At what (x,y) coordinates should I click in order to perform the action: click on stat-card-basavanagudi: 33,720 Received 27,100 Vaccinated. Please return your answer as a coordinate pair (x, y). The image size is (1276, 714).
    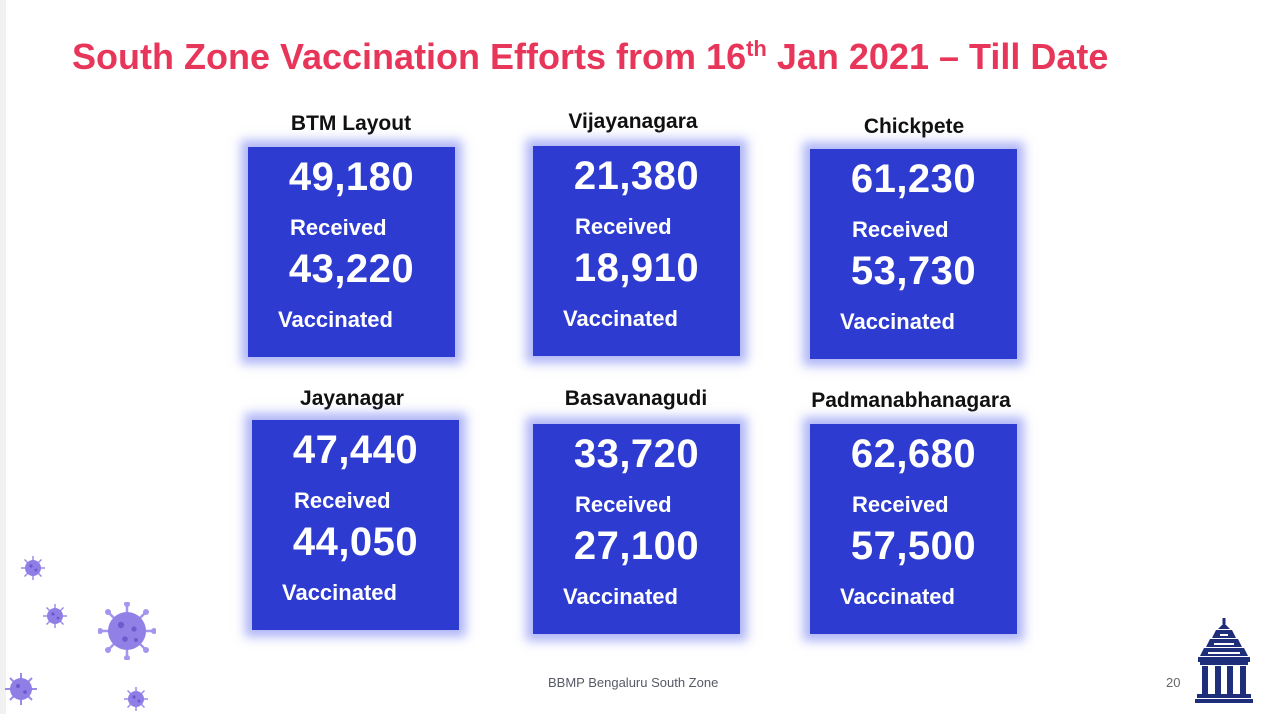
    Looking at the image, I should click on (636, 529).